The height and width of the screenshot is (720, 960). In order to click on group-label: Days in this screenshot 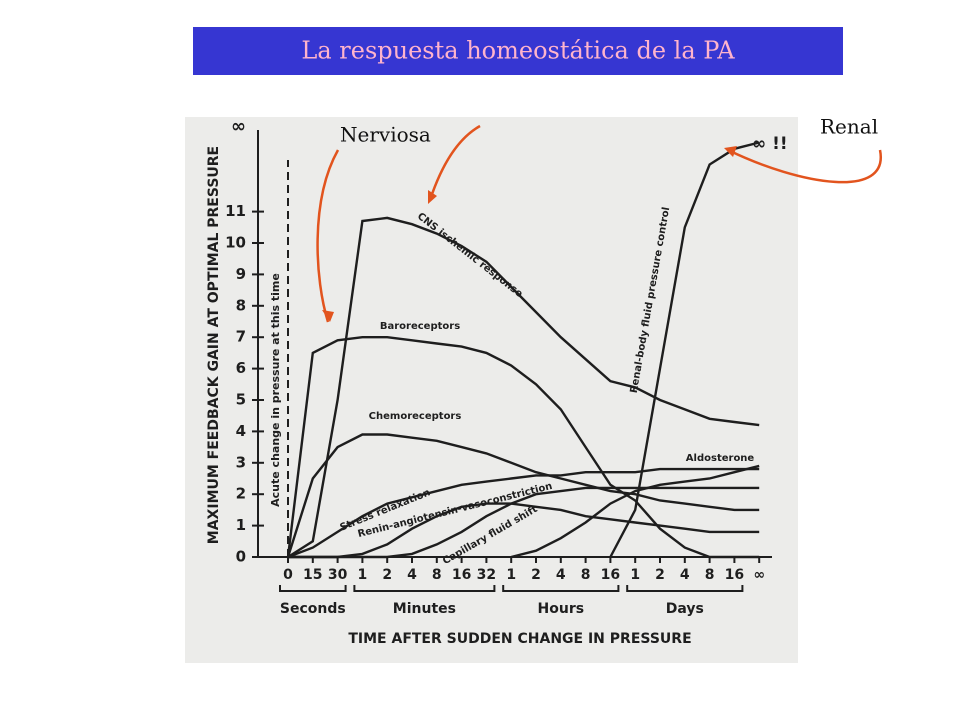, I will do `click(685, 609)`.